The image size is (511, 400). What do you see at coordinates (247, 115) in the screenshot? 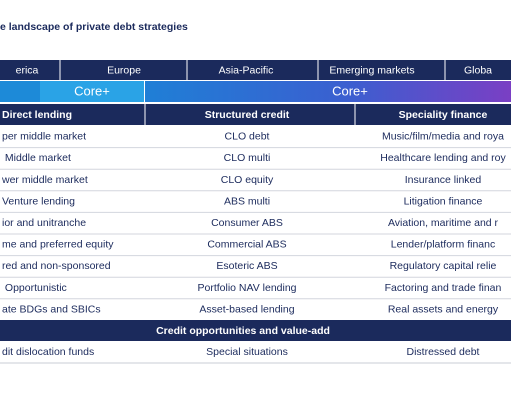
I see `column-header: Structured credit` at bounding box center [247, 115].